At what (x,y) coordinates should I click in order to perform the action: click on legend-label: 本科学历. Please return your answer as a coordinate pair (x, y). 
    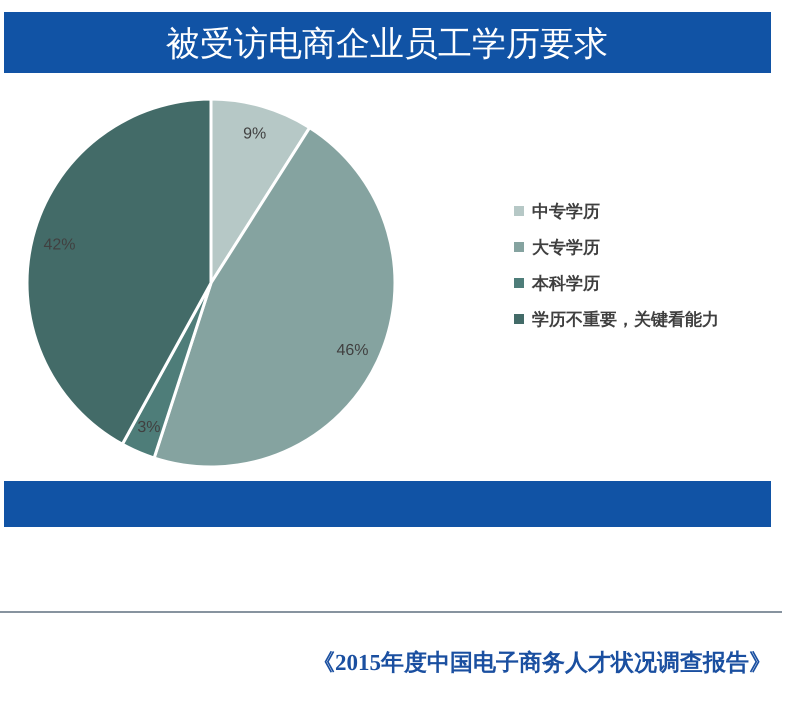
    Looking at the image, I should click on (565, 283).